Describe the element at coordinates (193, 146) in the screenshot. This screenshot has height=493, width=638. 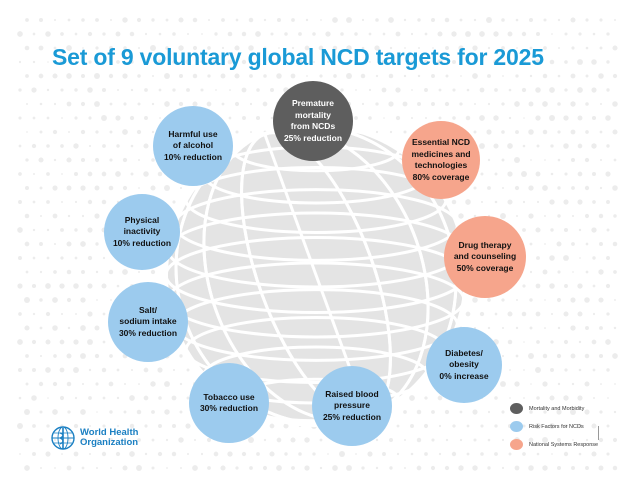
I see `target-harmful-alcohol: Harmful use of alcohol 10% reduction` at that location.